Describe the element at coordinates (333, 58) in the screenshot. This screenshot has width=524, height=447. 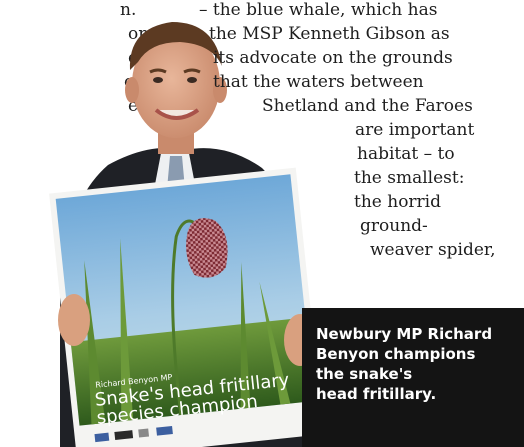
I see `right-column-line: its advocate on the grounds` at that location.